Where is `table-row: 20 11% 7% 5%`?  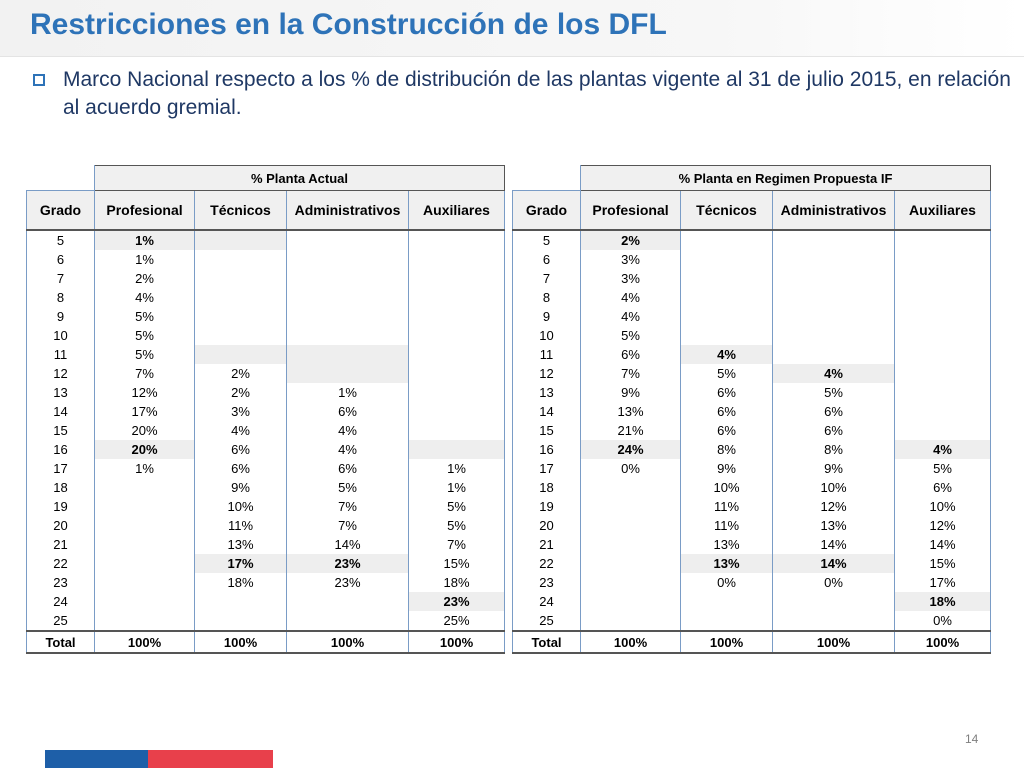 table-row: 20 11% 7% 5% is located at coordinates (265, 525).